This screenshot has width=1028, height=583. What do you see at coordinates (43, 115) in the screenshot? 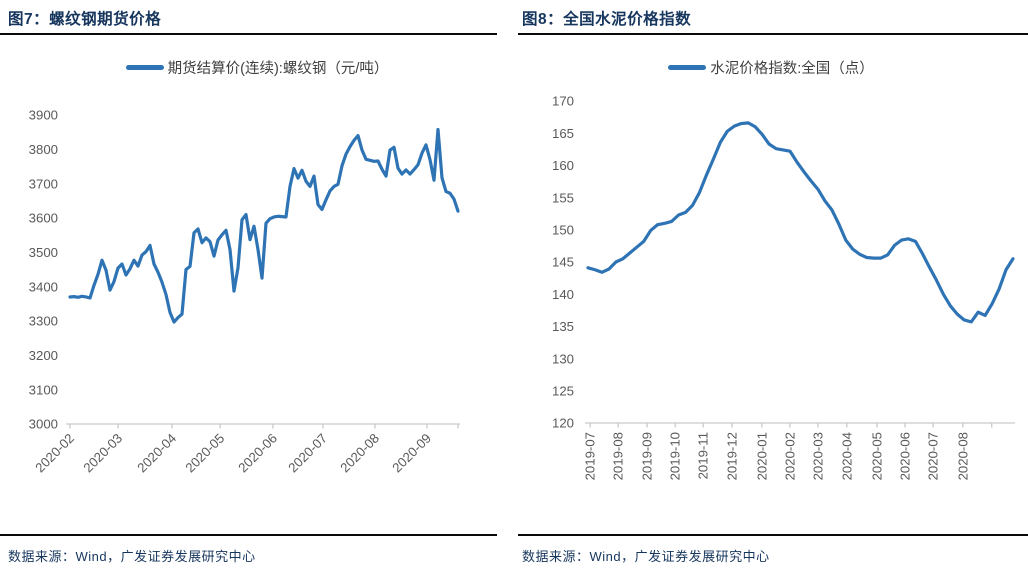
I see `svg-text: 3900` at bounding box center [43, 115].